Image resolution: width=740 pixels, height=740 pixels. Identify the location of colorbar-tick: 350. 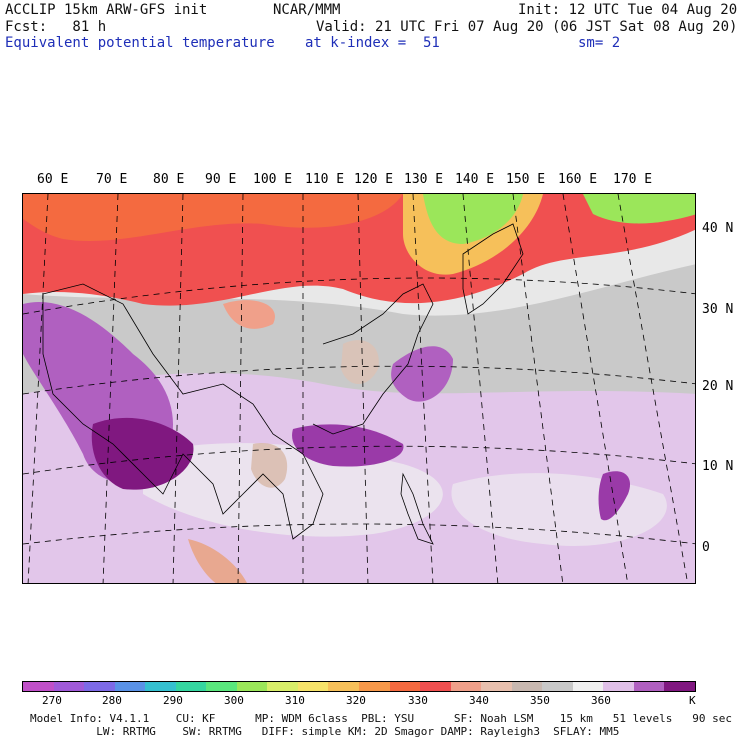
(540, 700).